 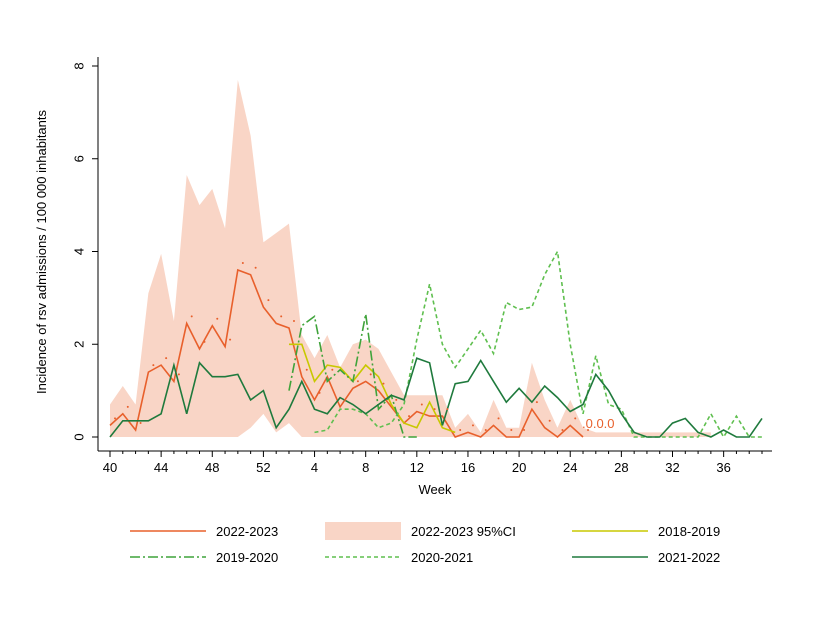 I want to click on x-tick-label: 48, so click(x=212, y=467).